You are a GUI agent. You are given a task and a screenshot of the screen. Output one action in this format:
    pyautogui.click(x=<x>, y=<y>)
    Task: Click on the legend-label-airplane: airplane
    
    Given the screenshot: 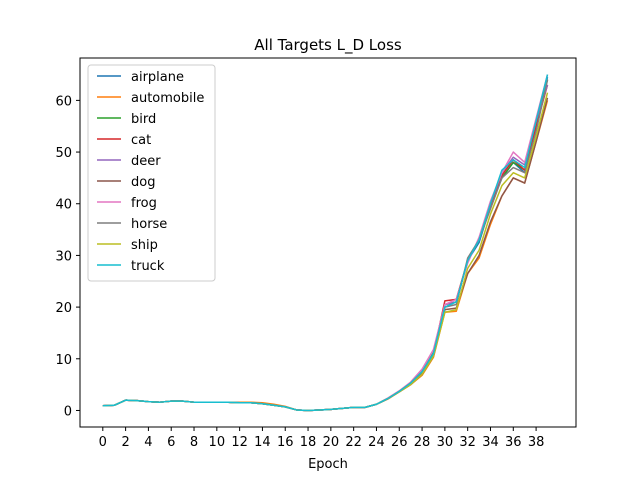 What is the action you would take?
    pyautogui.click(x=157, y=77)
    